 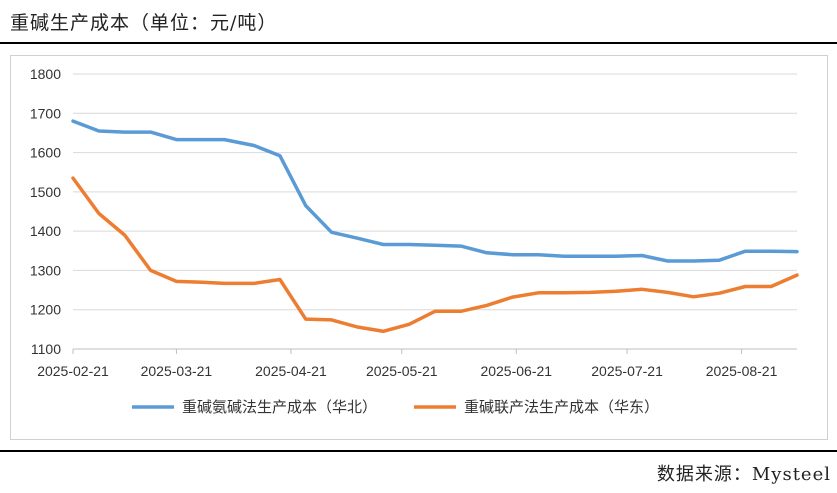 What do you see at coordinates (279, 407) in the screenshot?
I see `legend-label-1: 重碱氨碱法生产成本（华北）` at bounding box center [279, 407].